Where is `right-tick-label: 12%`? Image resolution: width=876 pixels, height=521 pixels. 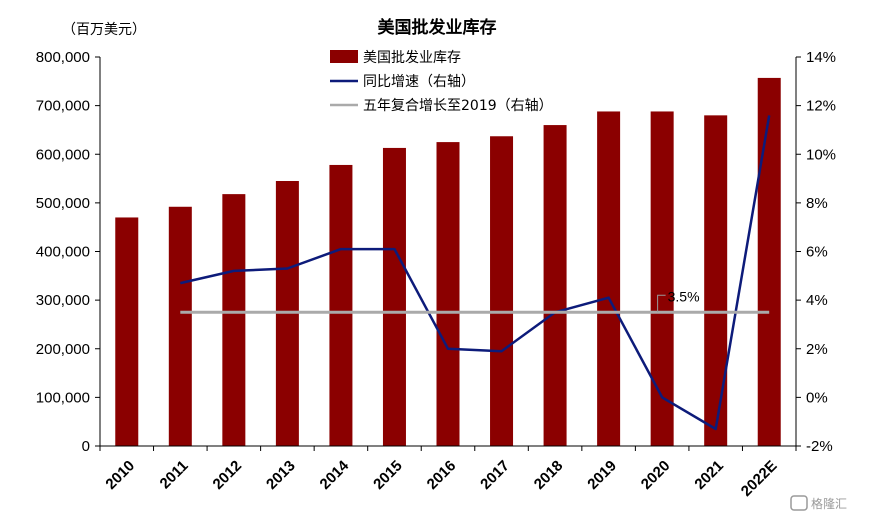
right-tick-label: 12% is located at coordinates (821, 106).